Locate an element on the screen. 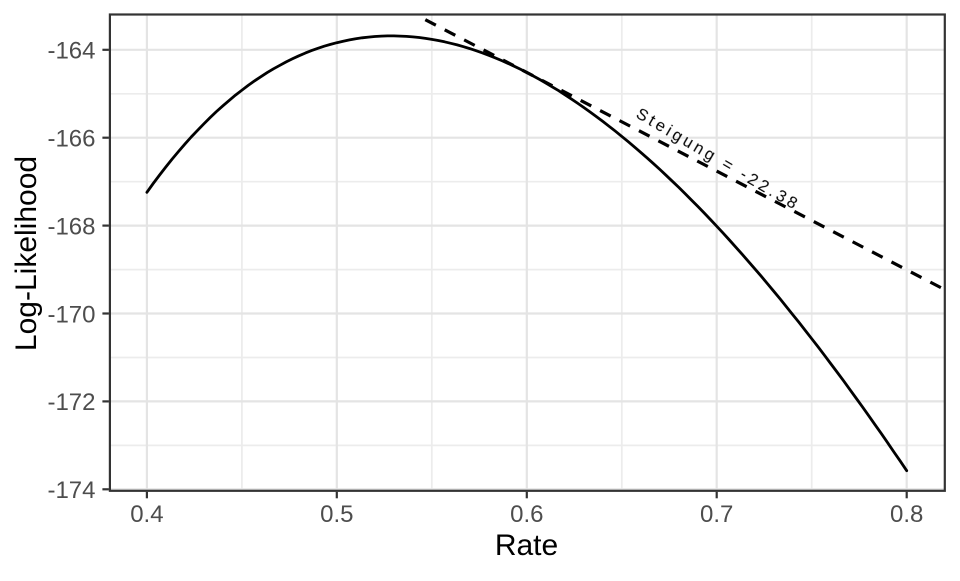 The image size is (960, 581). svg-text: -168 is located at coordinates (71, 226).